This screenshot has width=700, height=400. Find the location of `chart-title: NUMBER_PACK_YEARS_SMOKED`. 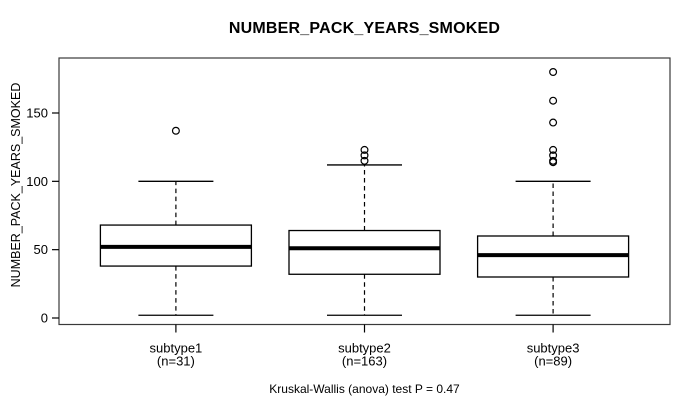

chart-title: NUMBER_PACK_YEARS_SMOKED is located at coordinates (364, 28).